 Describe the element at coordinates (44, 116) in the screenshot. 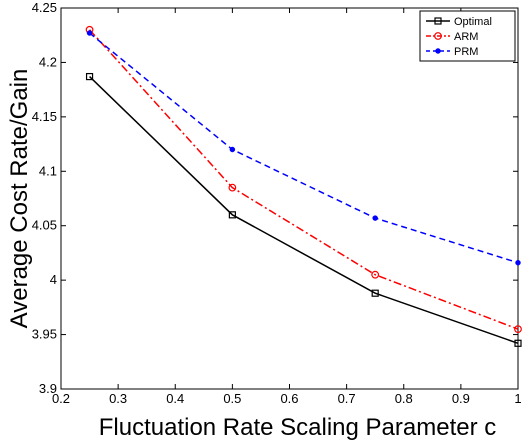

I see `y-tick-label: 4.15` at that location.